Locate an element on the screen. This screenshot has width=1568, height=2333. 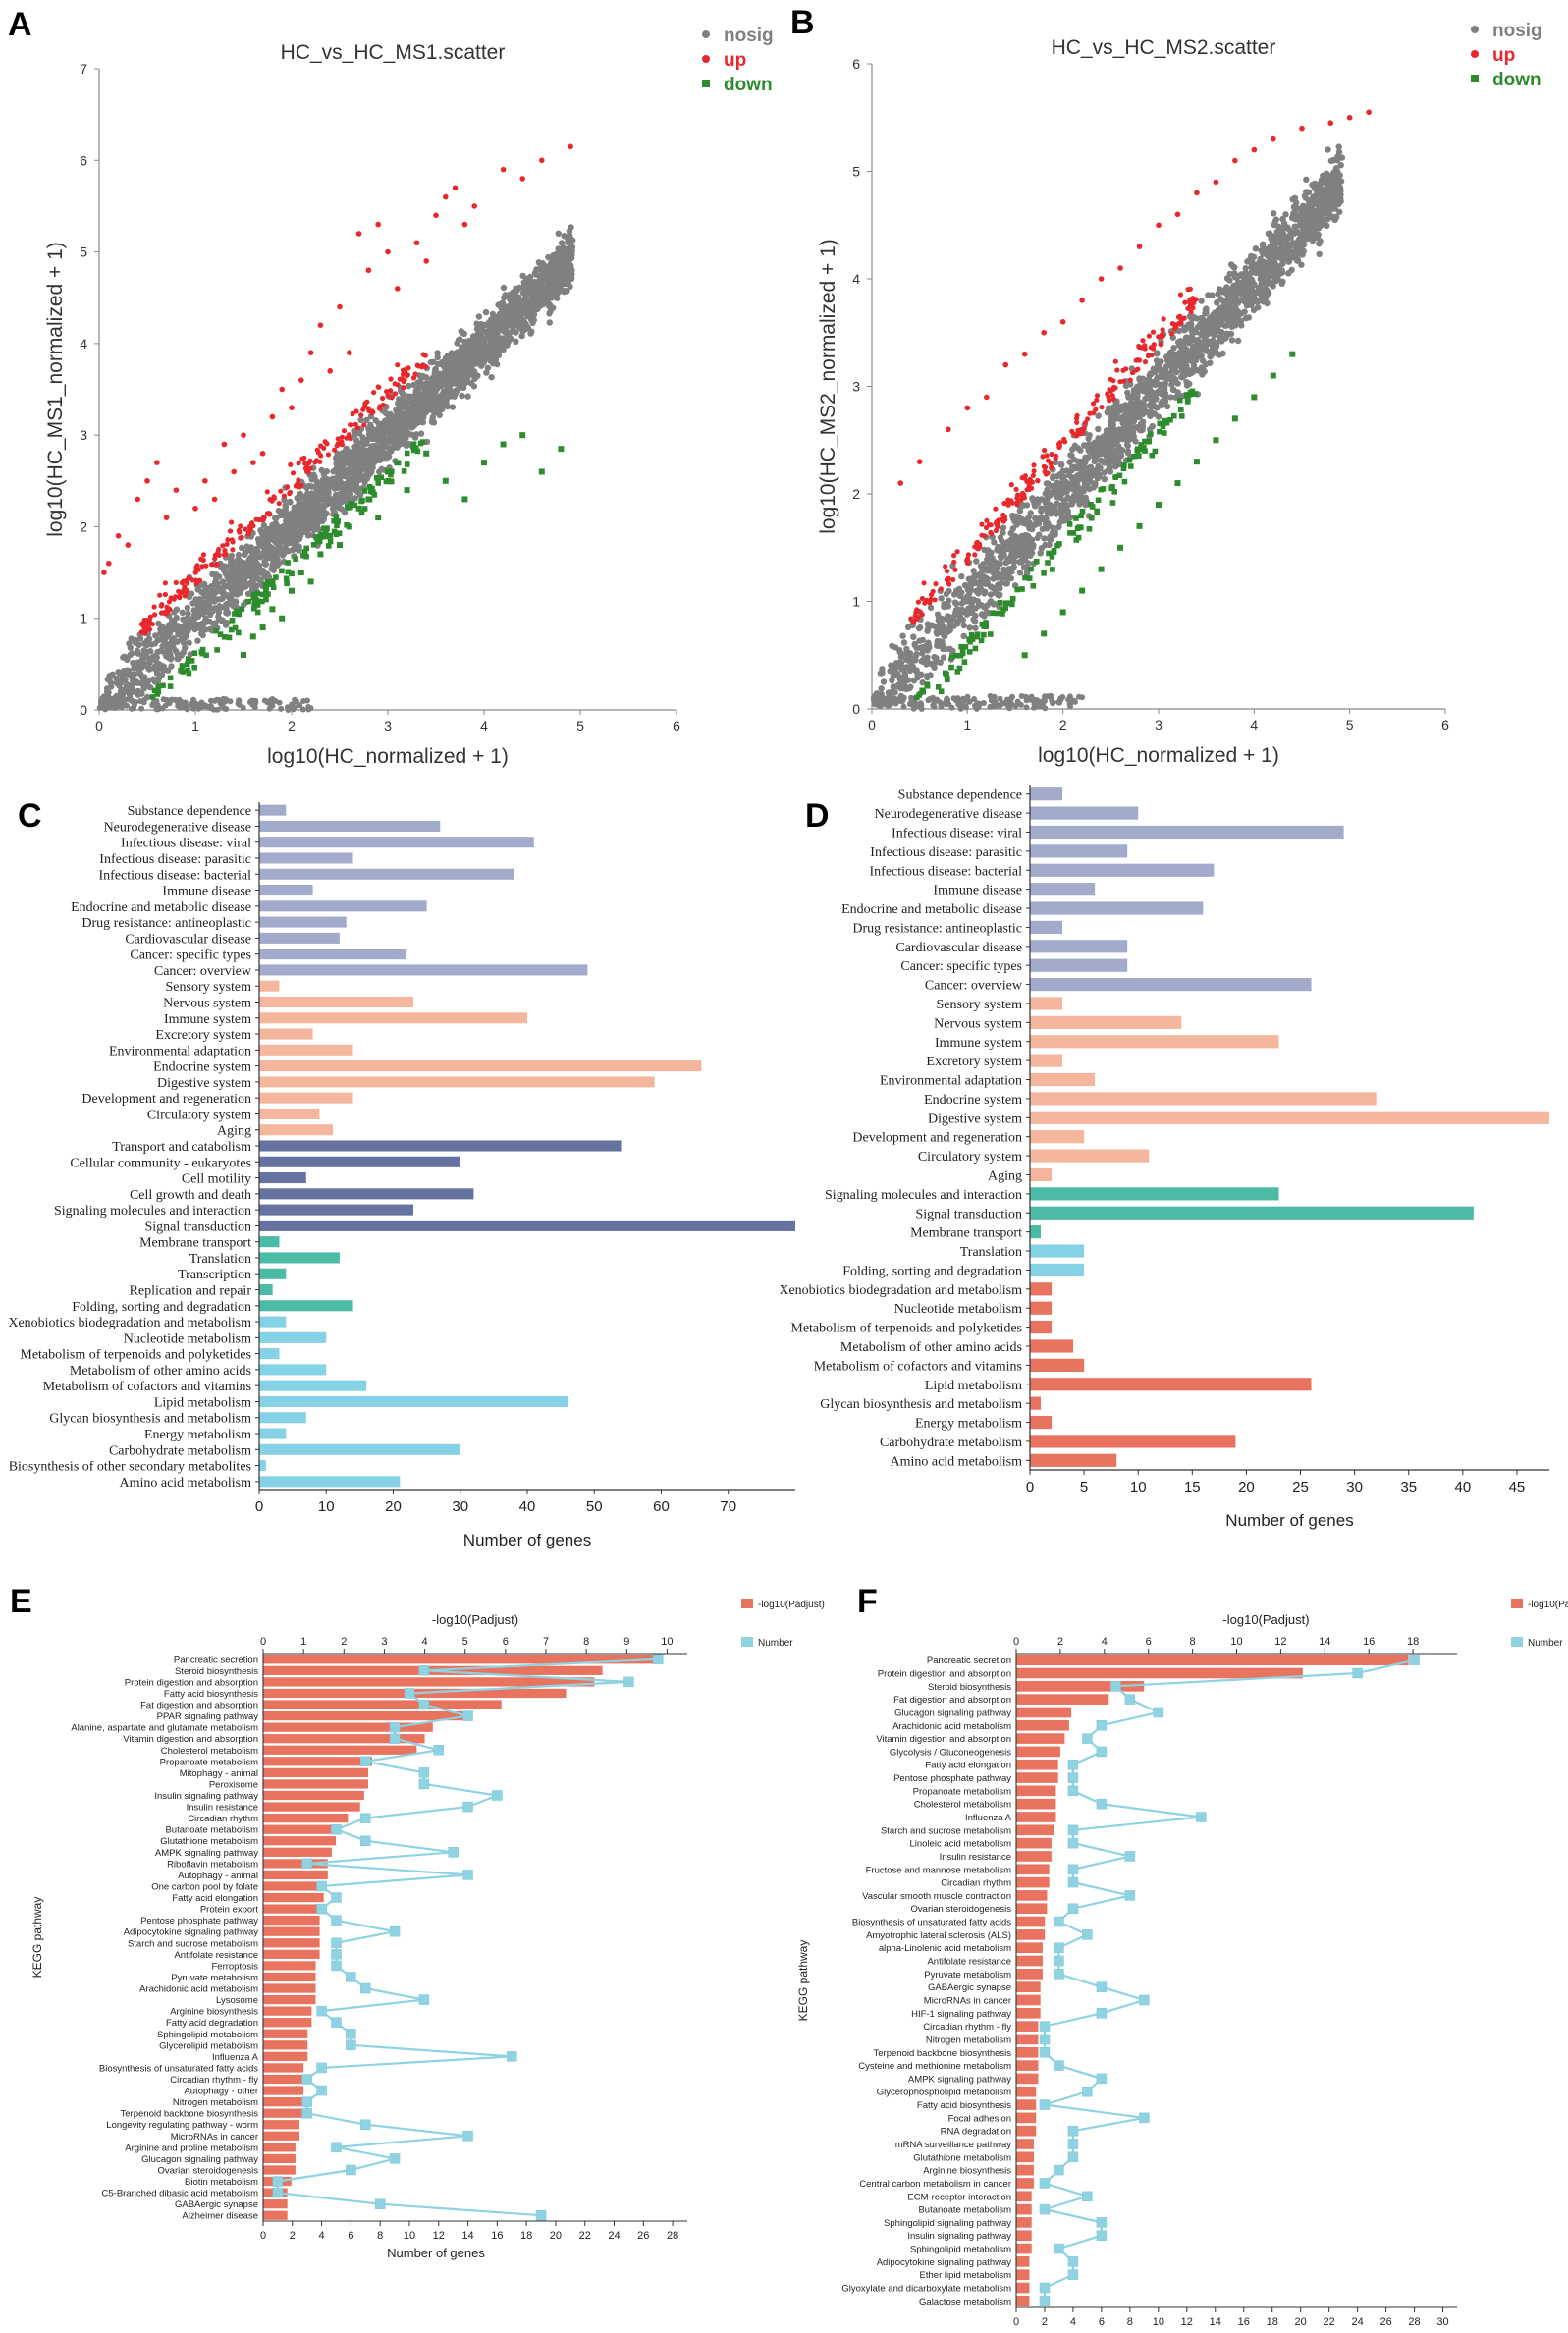
panel-b-nosig-points is located at coordinates (1108, 427).